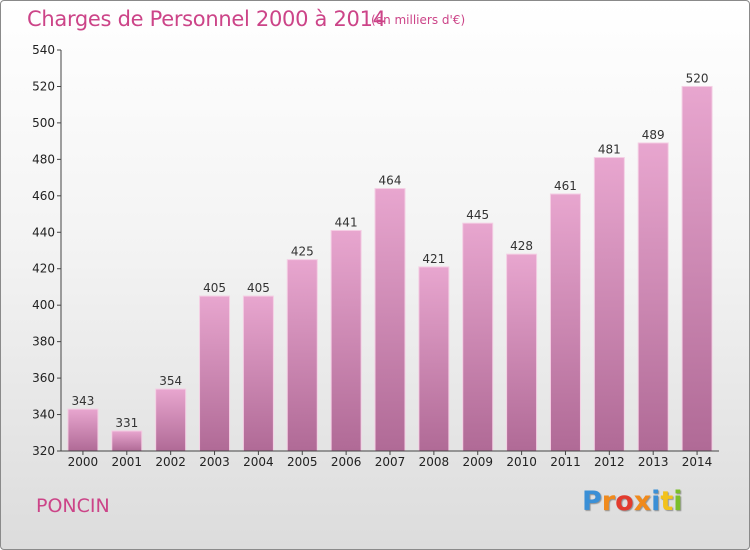 The height and width of the screenshot is (550, 750). I want to click on y-tick-label-500: 500, so click(43, 123).